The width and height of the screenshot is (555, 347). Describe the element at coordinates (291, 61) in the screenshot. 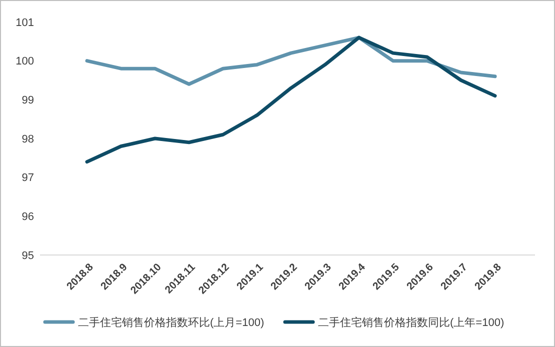

I see `line-series` at that location.